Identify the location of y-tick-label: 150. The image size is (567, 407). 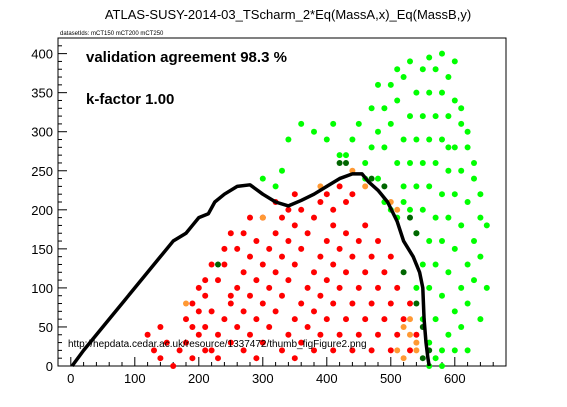
(42, 249).